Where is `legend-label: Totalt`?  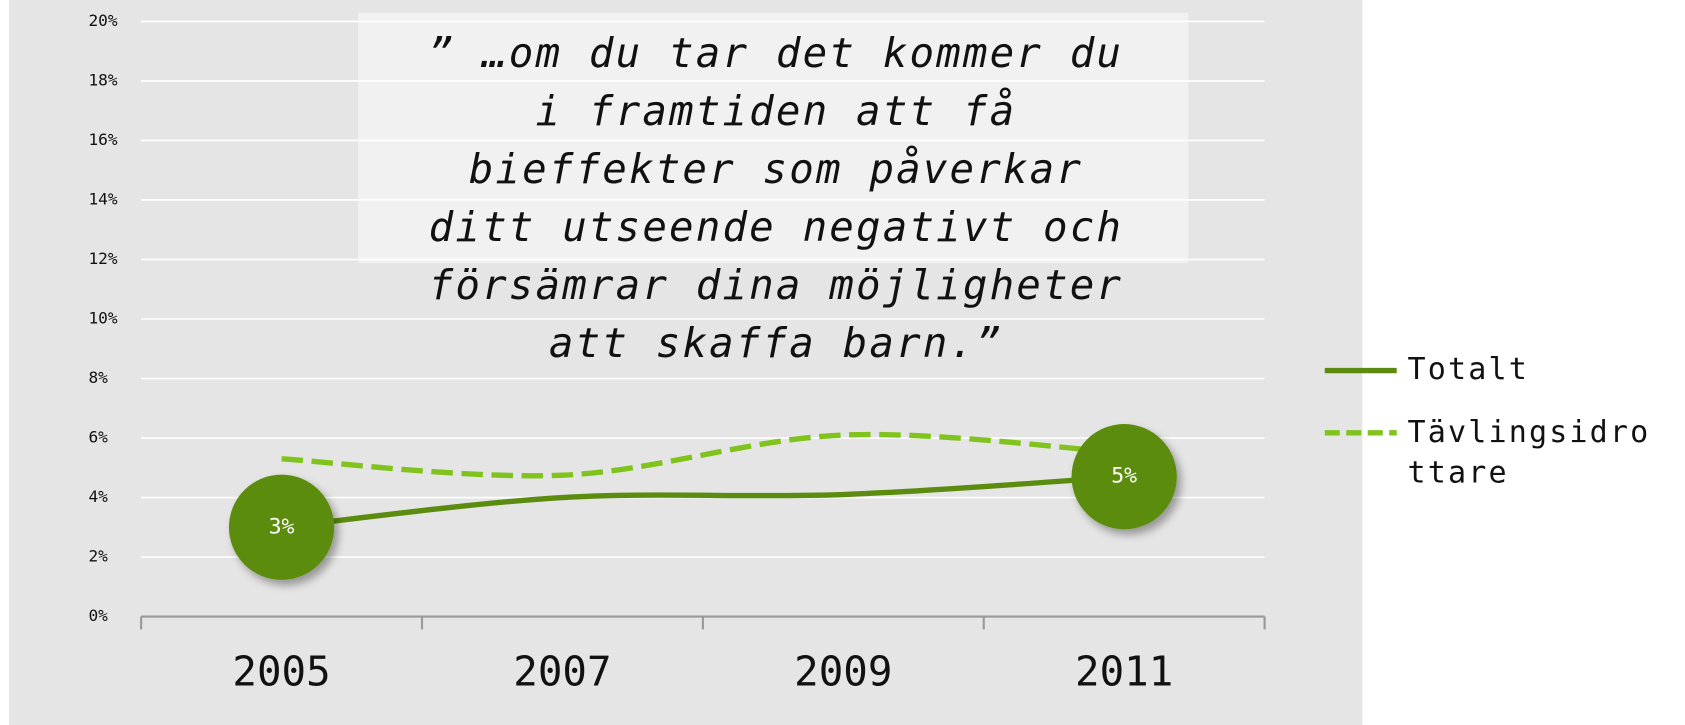
legend-label: Totalt is located at coordinates (1467, 369).